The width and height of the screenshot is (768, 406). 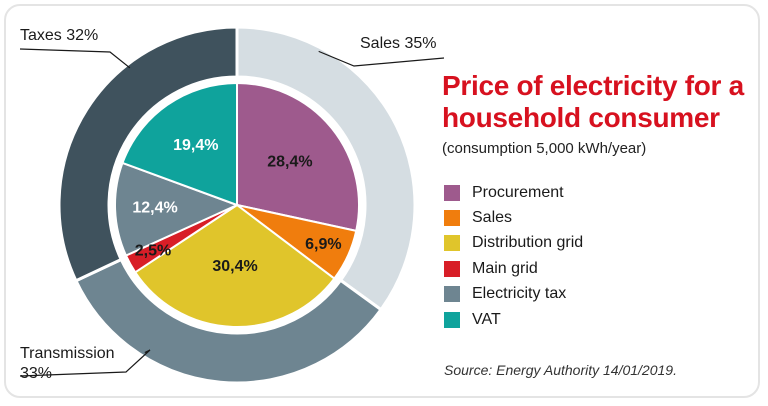 I want to click on leader-line-taxes, so click(x=75, y=58).